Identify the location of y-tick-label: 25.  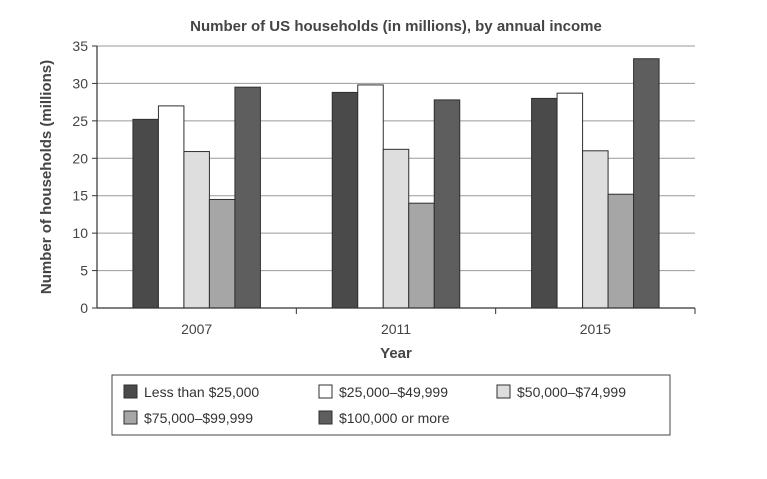
(80, 121).